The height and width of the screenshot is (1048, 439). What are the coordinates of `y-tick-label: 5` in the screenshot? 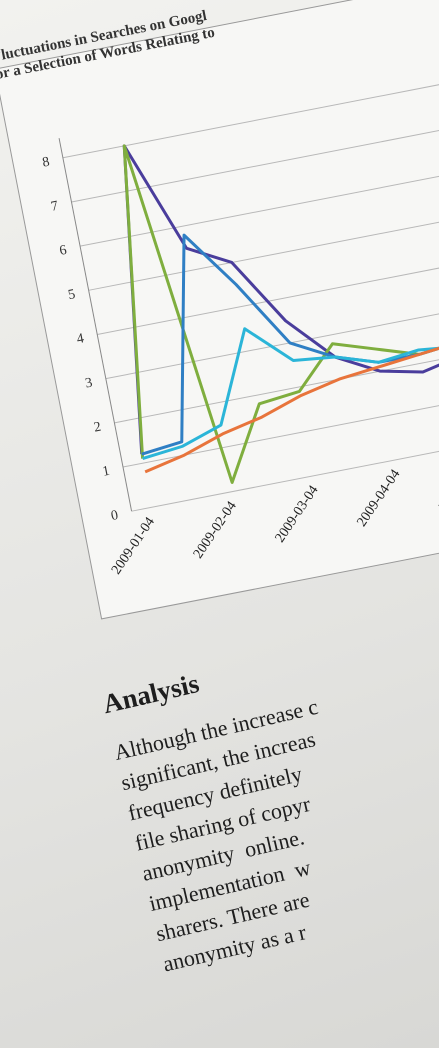 It's located at (72, 295).